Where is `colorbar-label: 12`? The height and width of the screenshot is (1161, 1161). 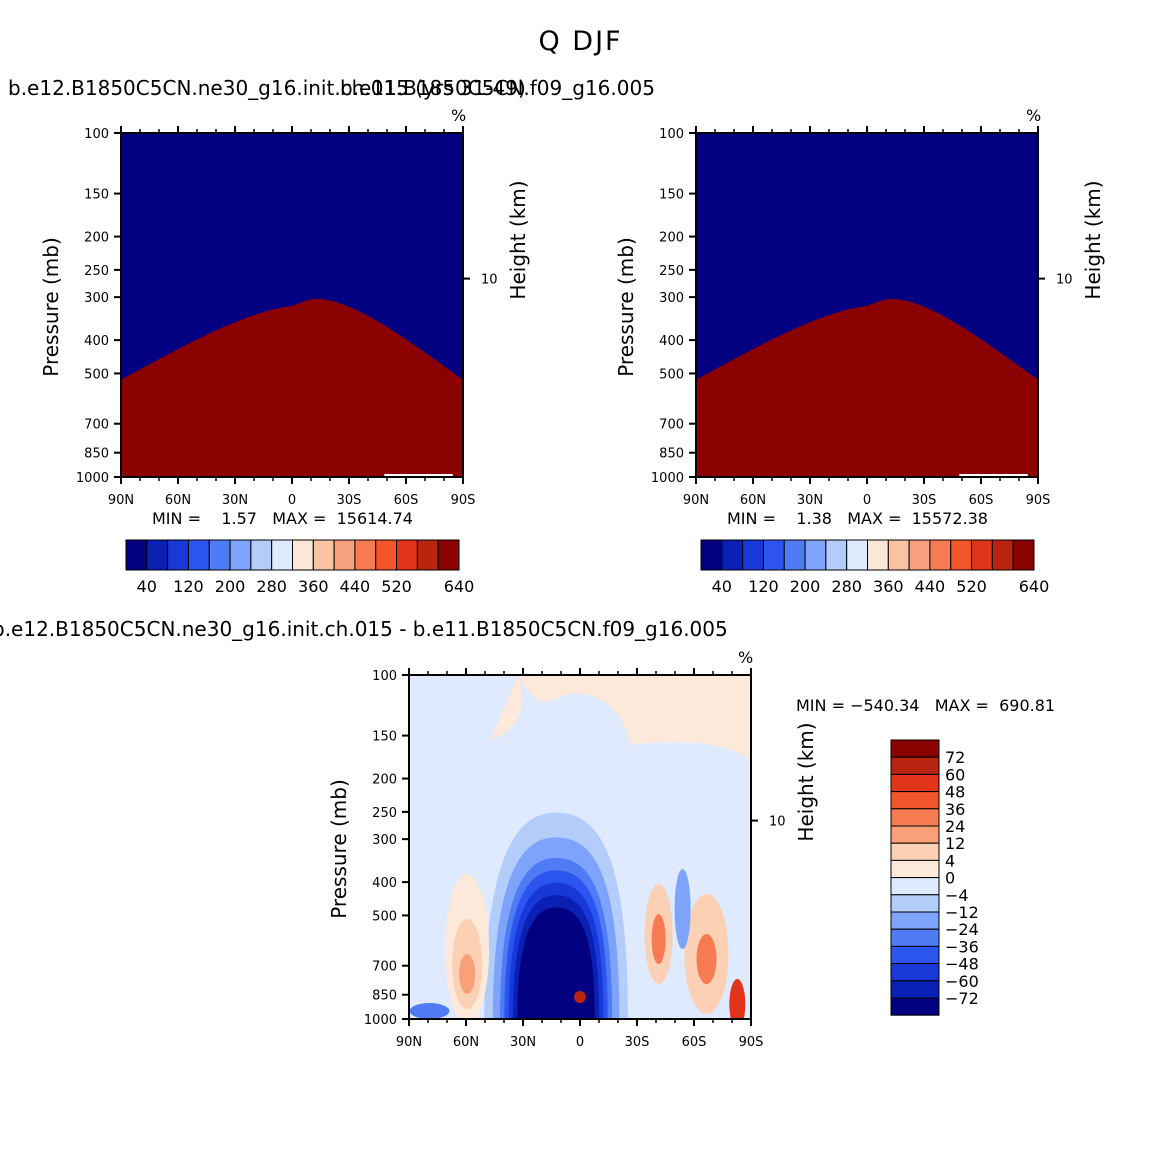 colorbar-label: 12 is located at coordinates (955, 843).